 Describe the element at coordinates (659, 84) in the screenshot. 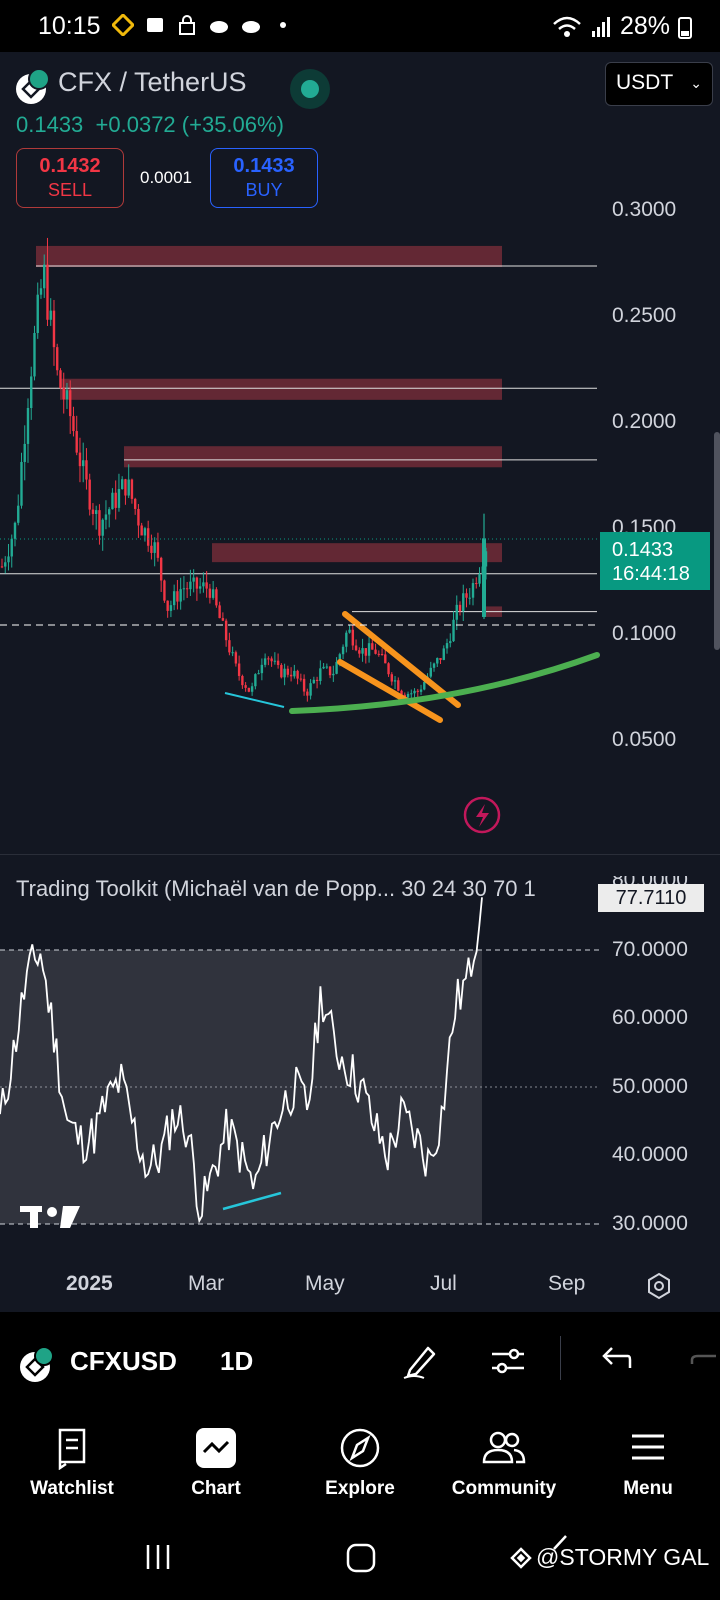

I see `currency-select: USDT ⌄` at that location.